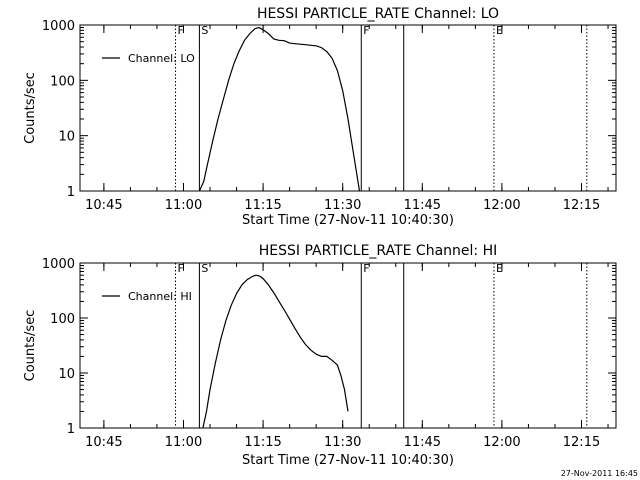  I want to click on chart-title: HESSI PARTICLE_RATE Channel: HI, so click(378, 251).